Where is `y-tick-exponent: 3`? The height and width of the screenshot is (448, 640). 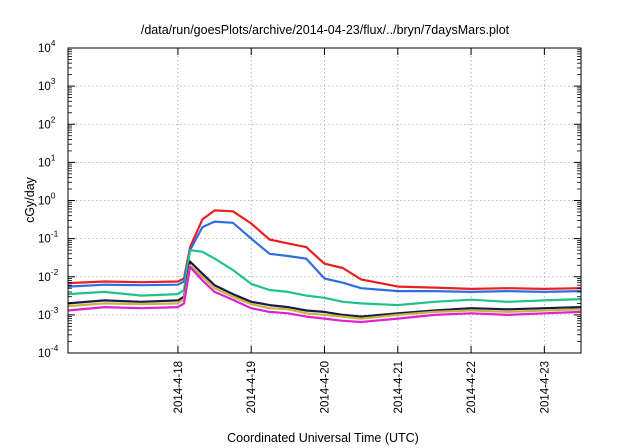 y-tick-exponent: 3 is located at coordinates (53, 81).